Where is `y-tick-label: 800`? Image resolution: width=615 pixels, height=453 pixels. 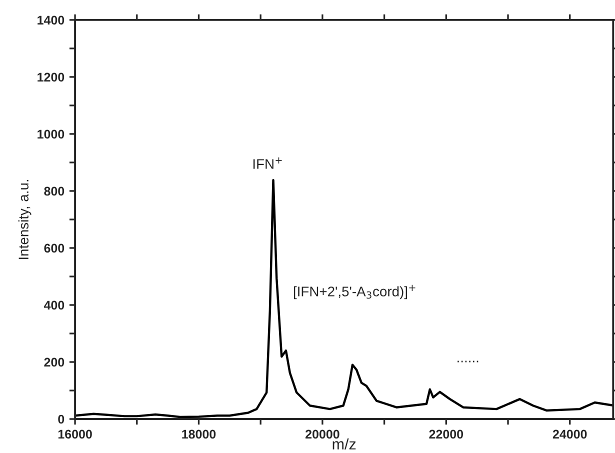
y-tick-label: 800 is located at coordinates (54, 191).